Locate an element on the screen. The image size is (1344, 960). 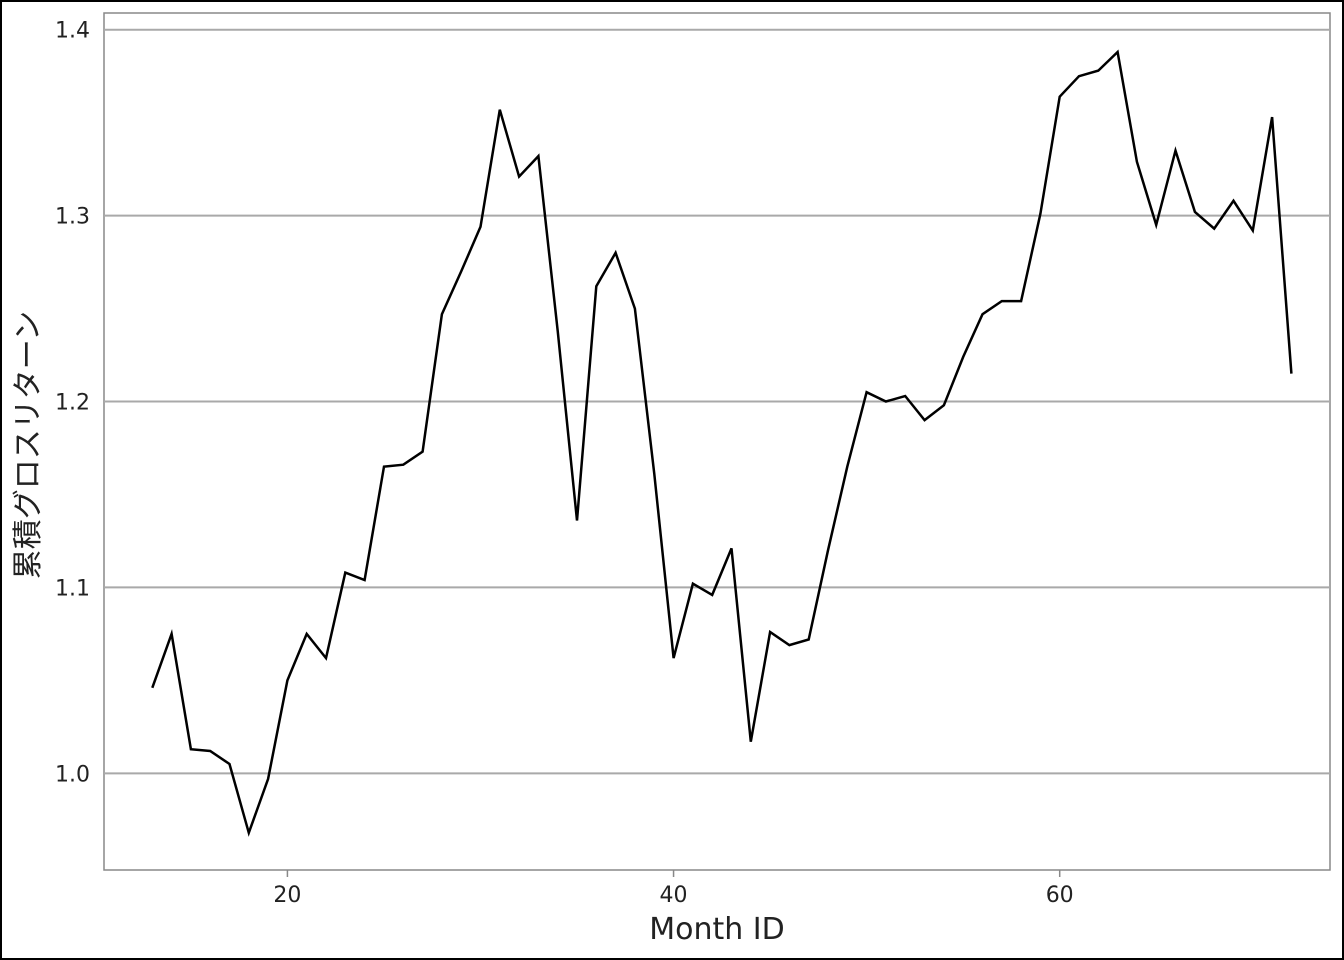
y-axis-ticks: 1.0 1.1 1.2 1.3 1.4 is located at coordinates (72, 403).